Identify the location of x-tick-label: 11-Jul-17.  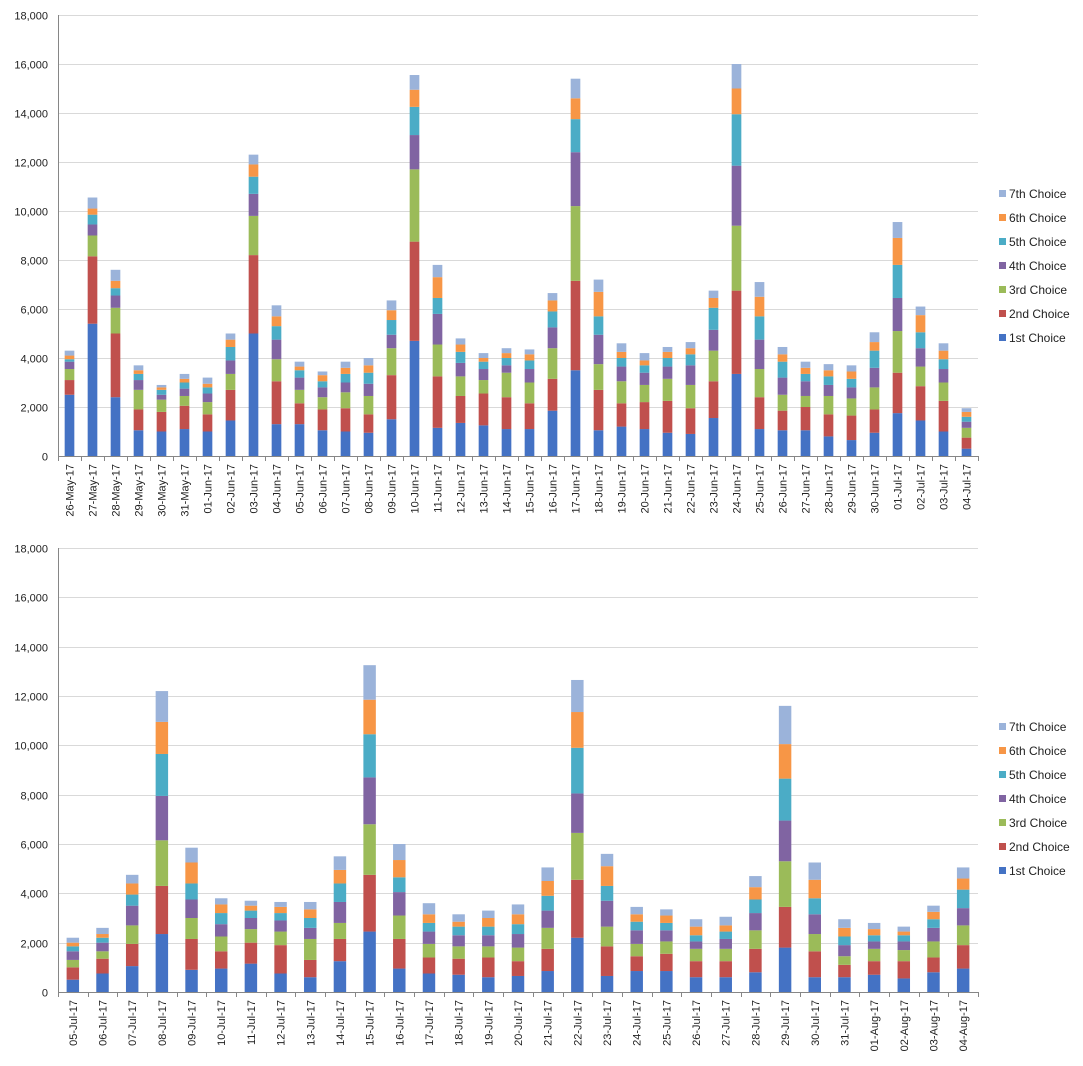
(252, 1022).